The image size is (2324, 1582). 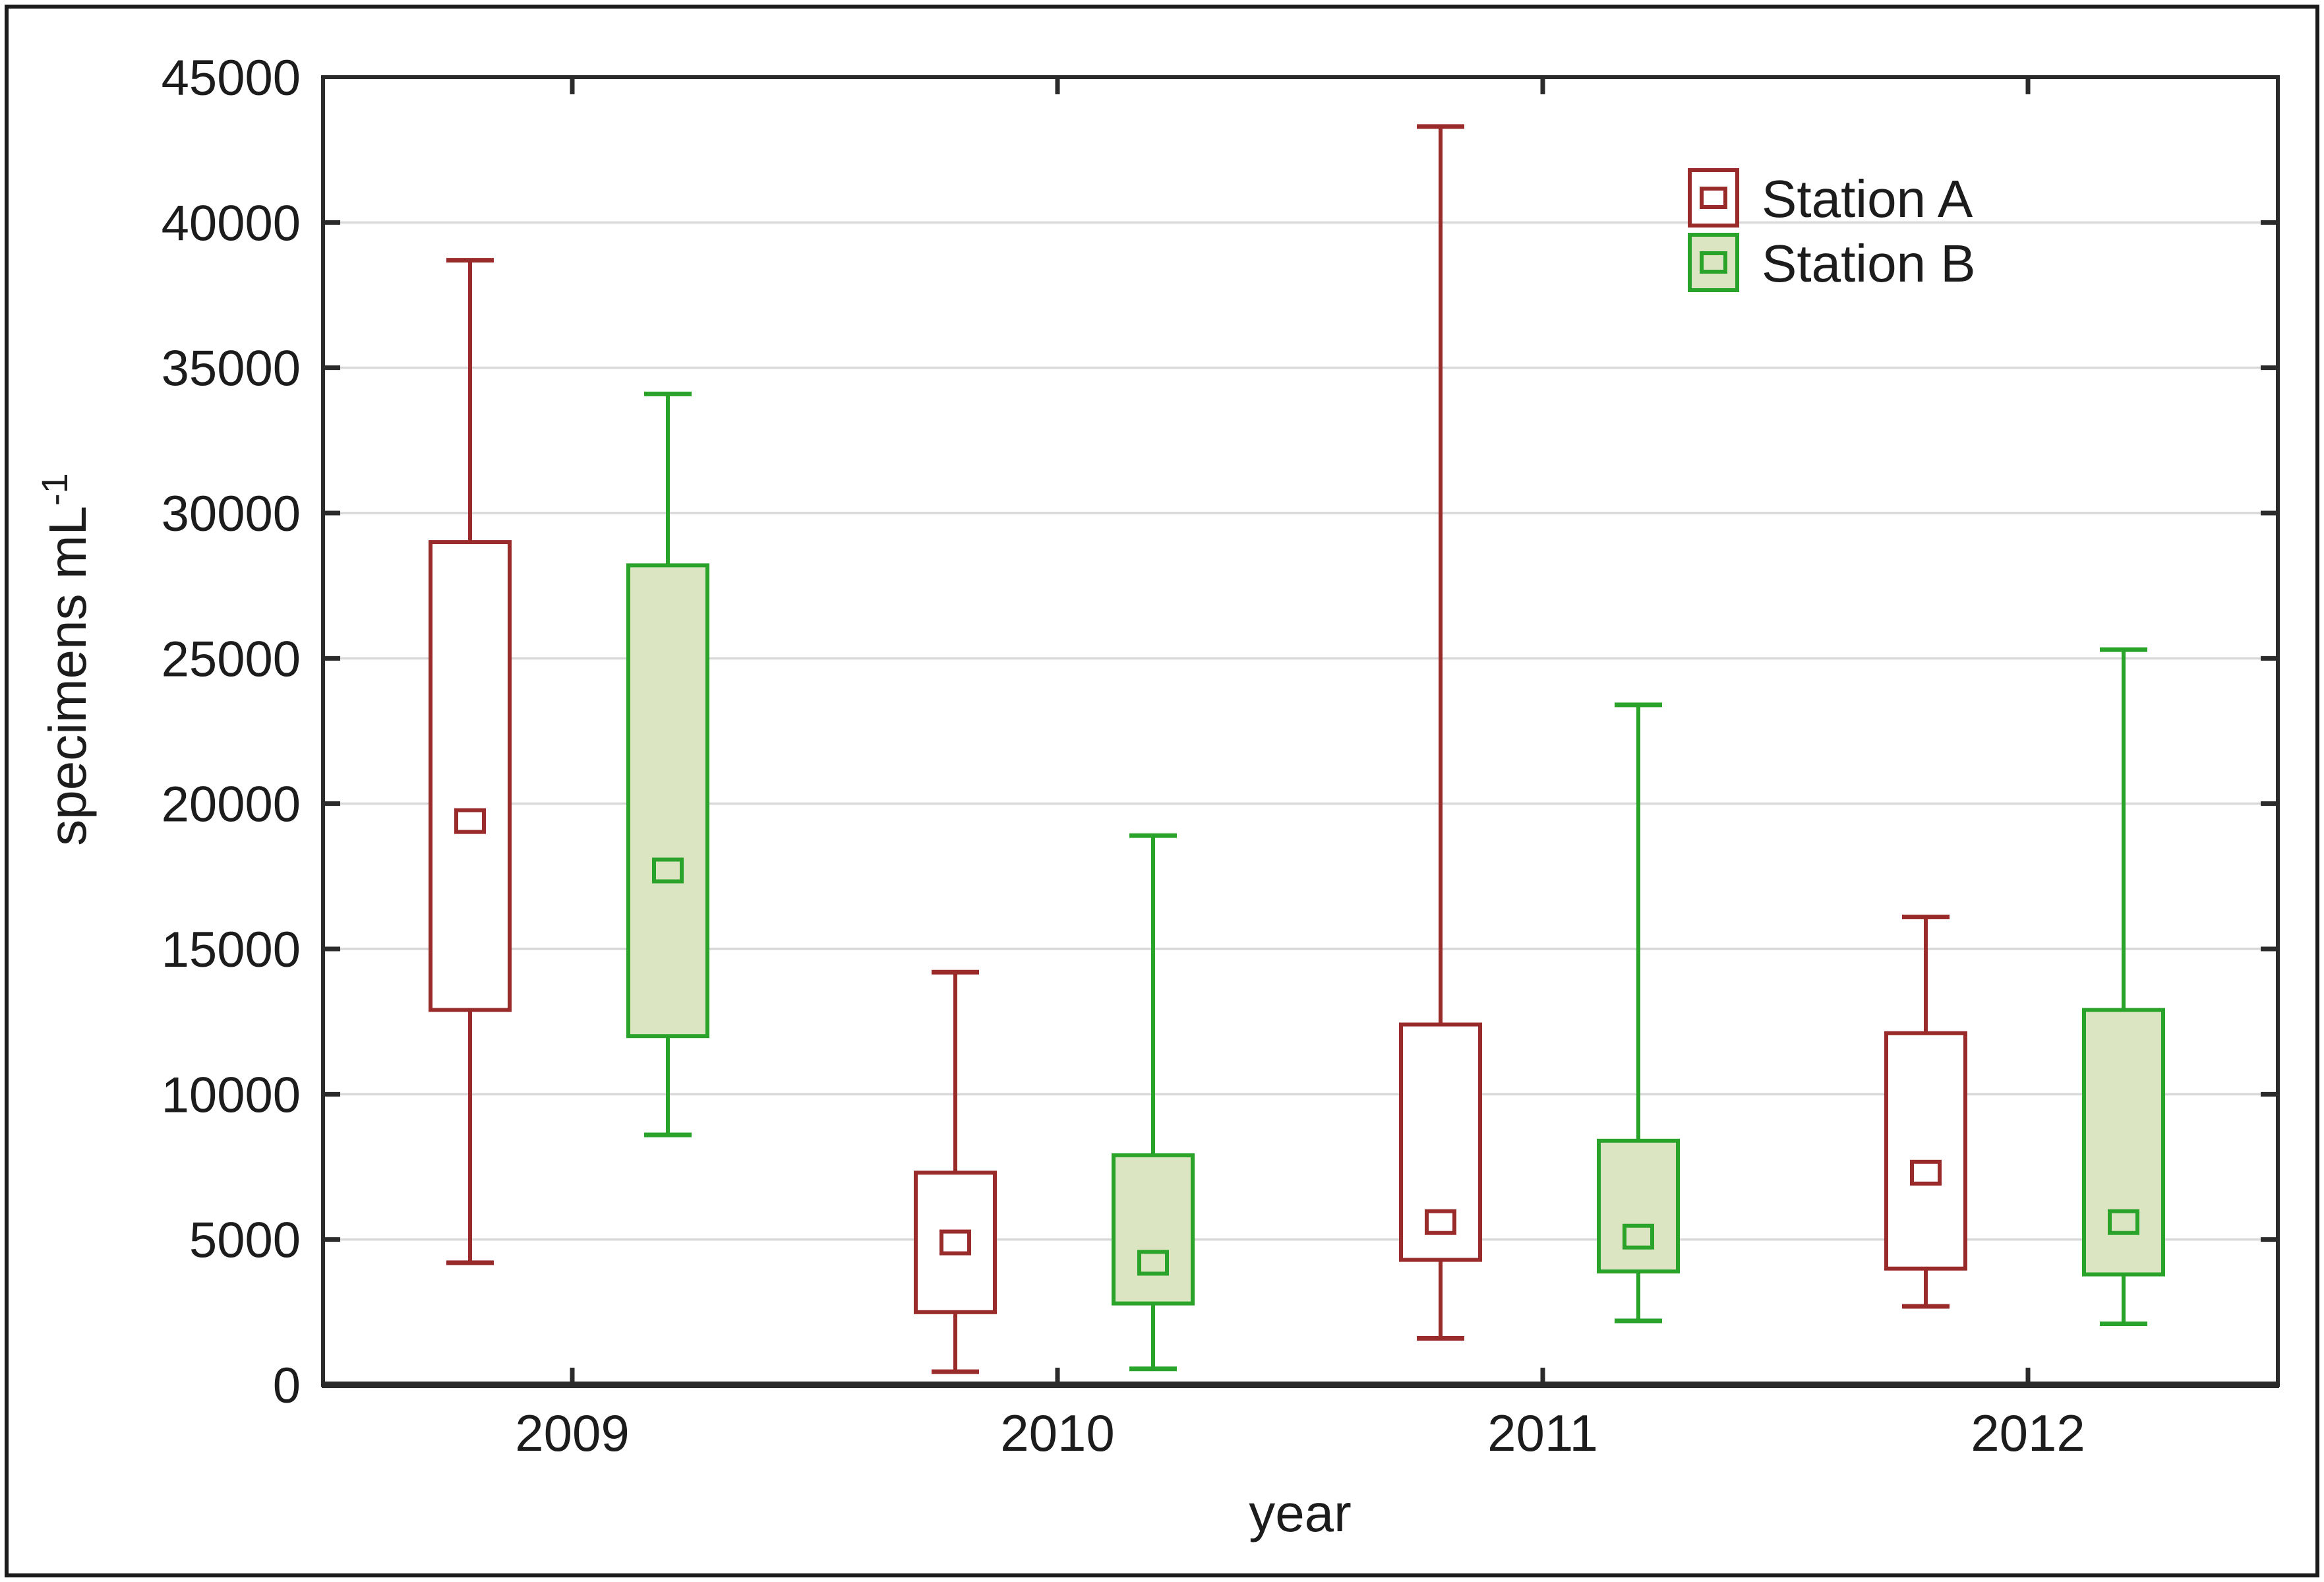 I want to click on y-tick-label: 30000, so click(x=231, y=514).